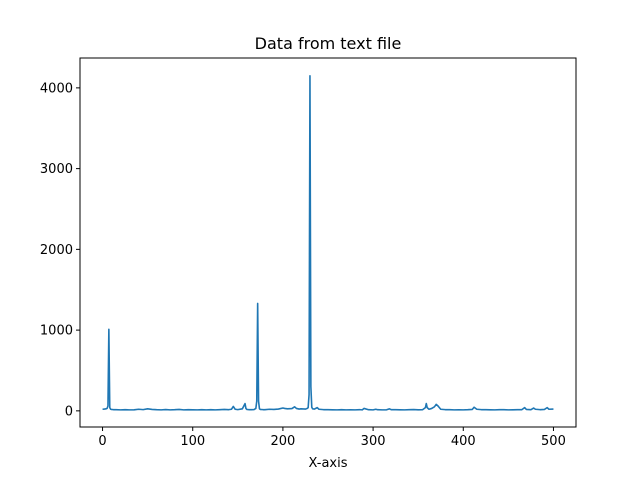  Describe the element at coordinates (56, 331) in the screenshot. I see `y-tick-label: 1000` at that location.